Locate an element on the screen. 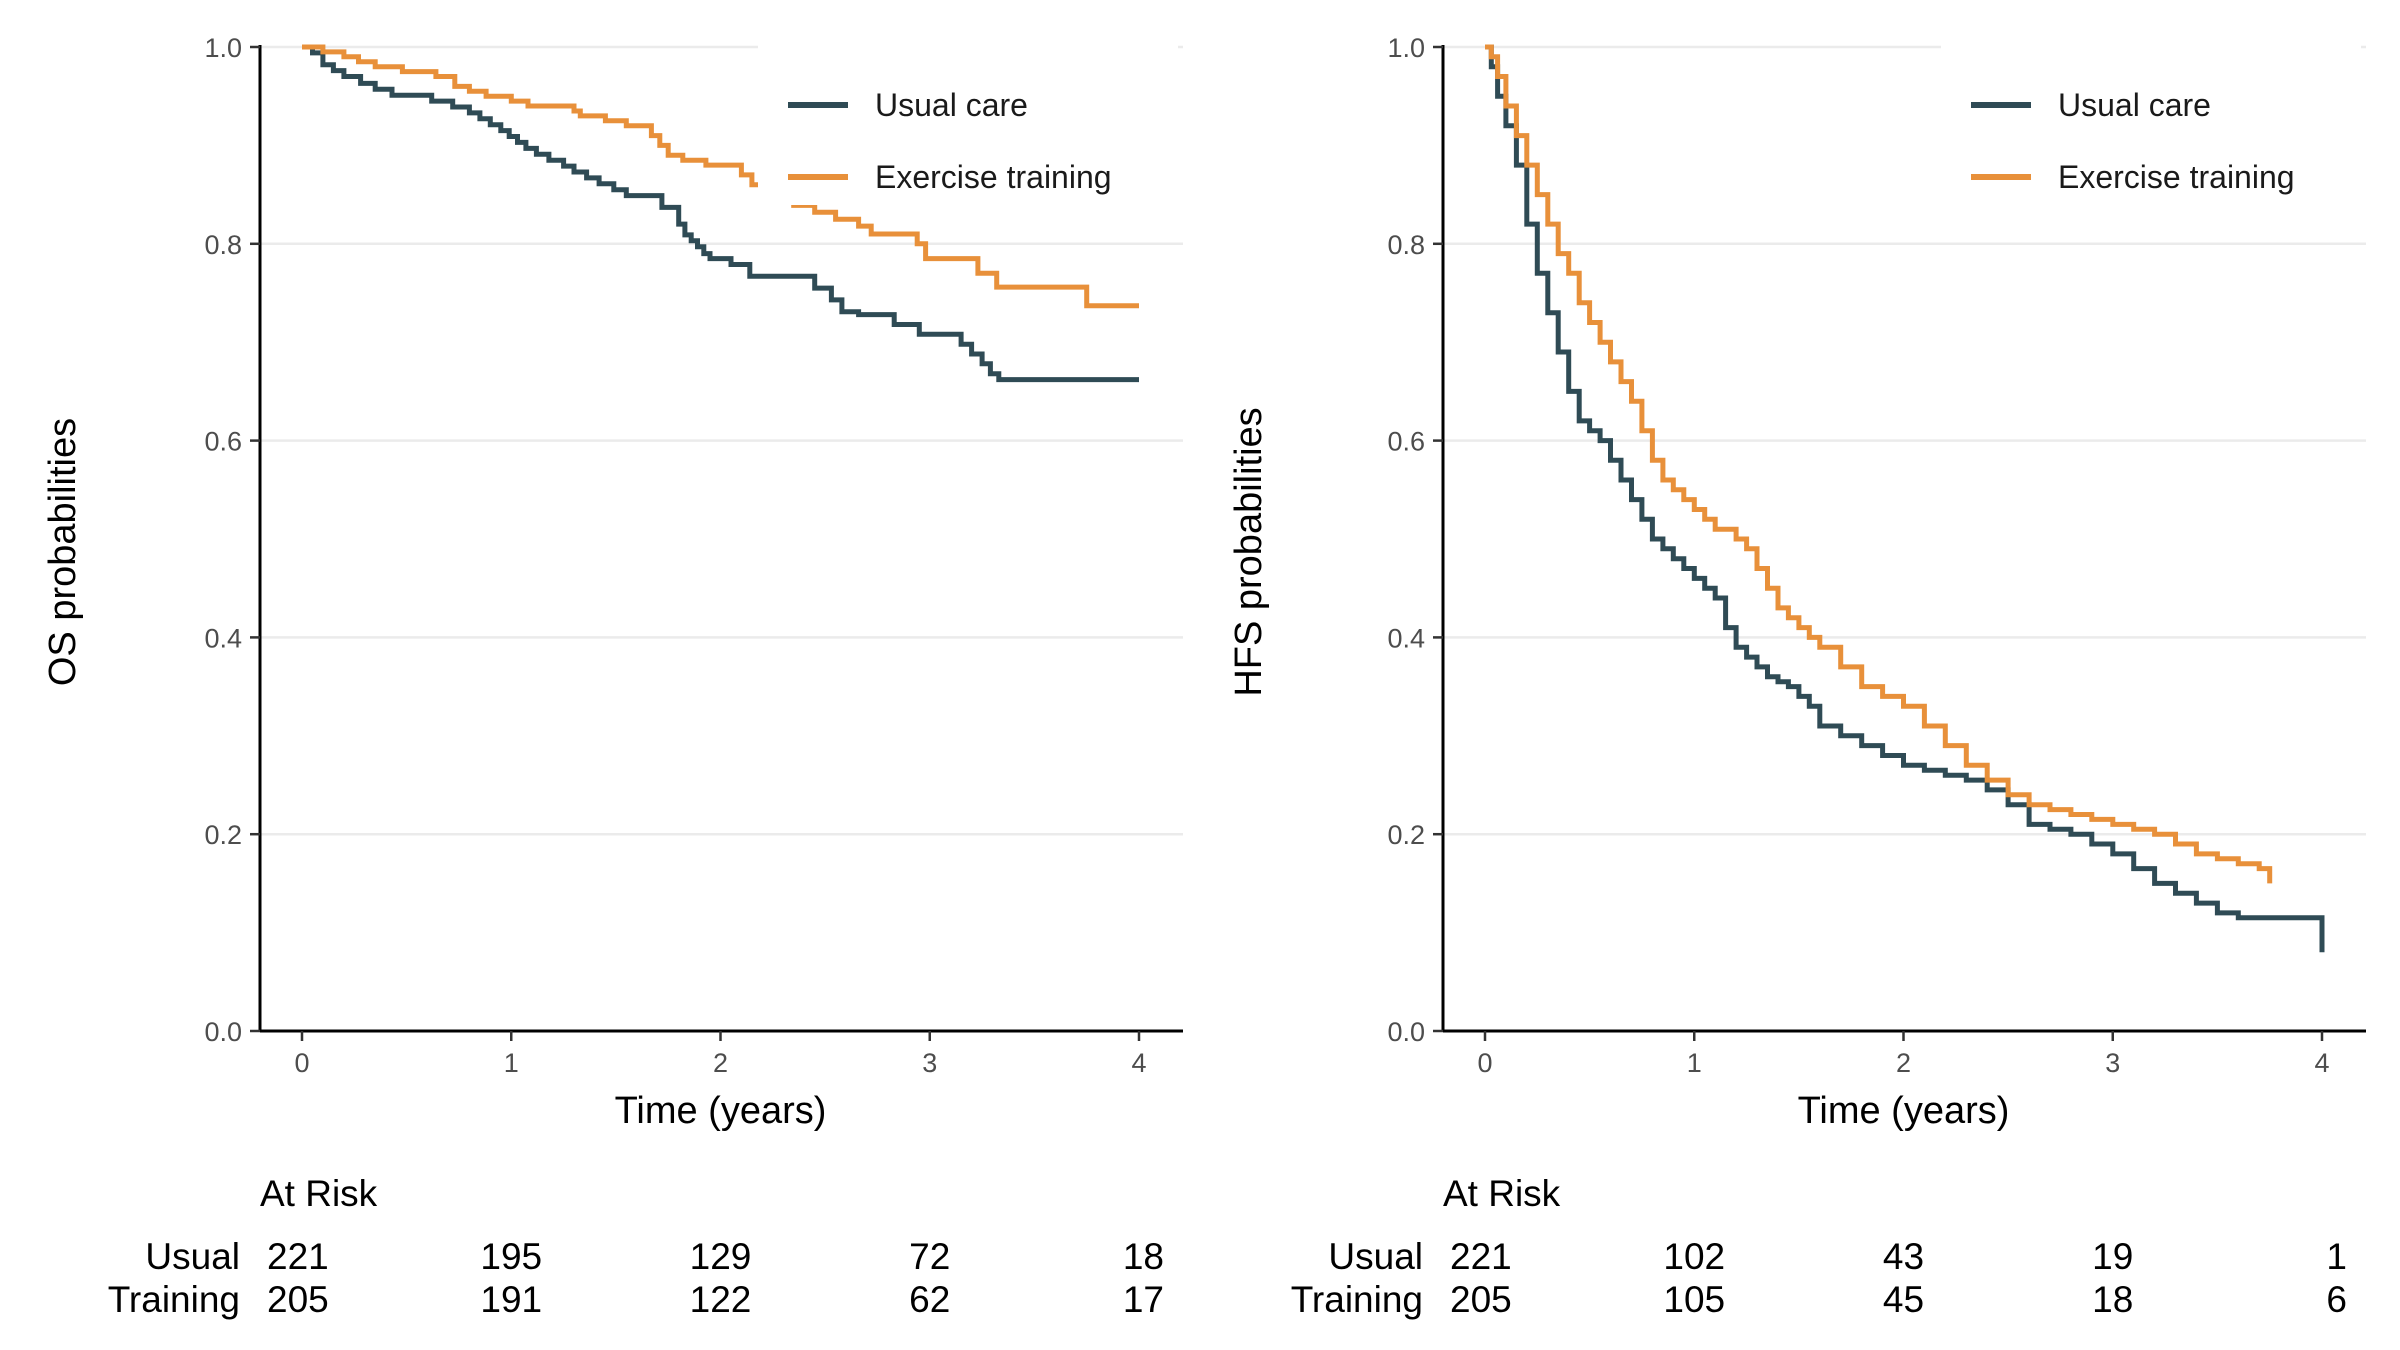 Image resolution: width=2400 pixels, height=1350 pixels. at-risk-count: 45 is located at coordinates (1903, 1299).